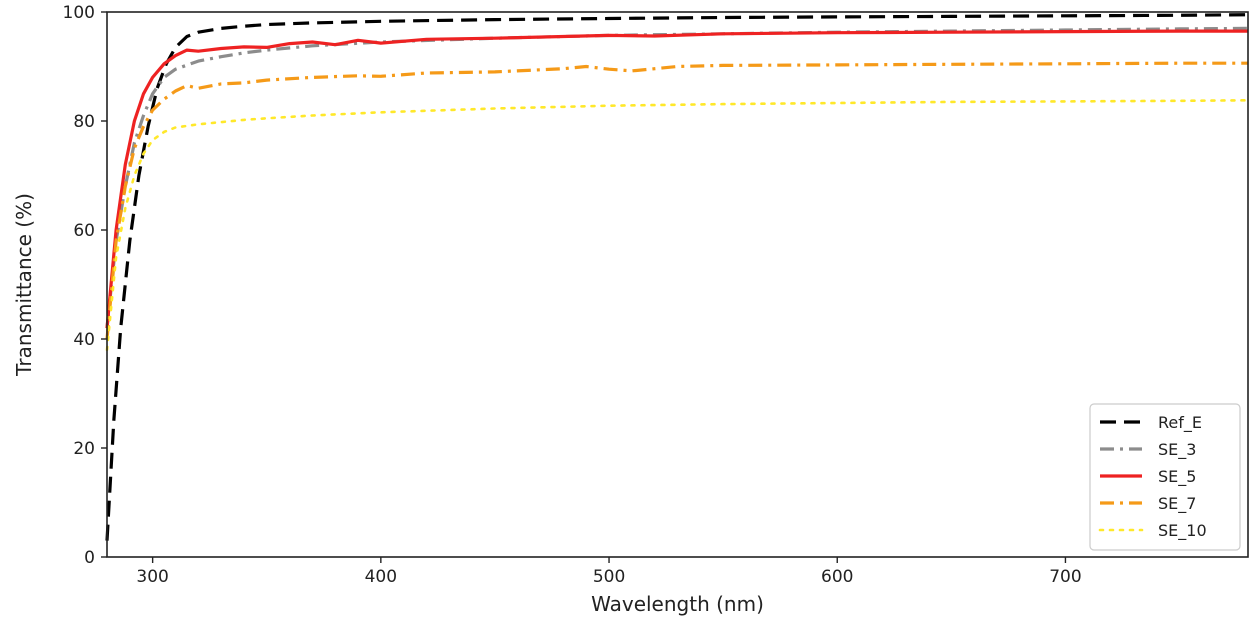 The width and height of the screenshot is (1260, 621). I want to click on y-axis: 0 20 40 60 80 100, so click(85, 285).